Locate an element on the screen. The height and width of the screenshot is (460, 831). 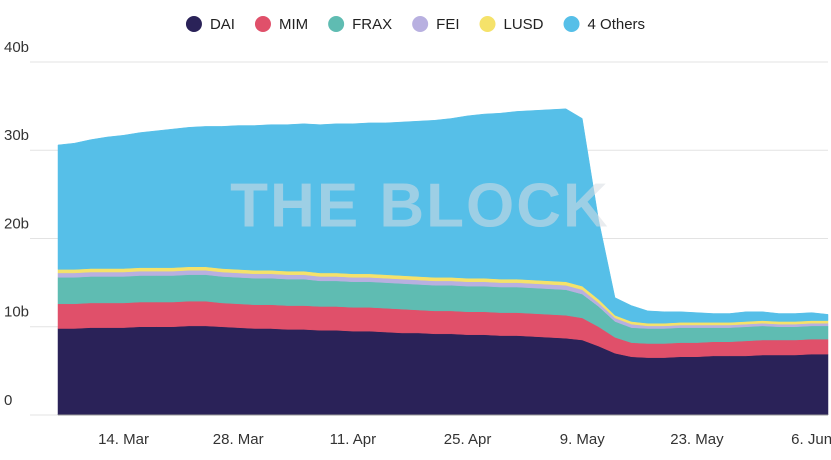
y-tick-label: 0 is located at coordinates (8, 400).